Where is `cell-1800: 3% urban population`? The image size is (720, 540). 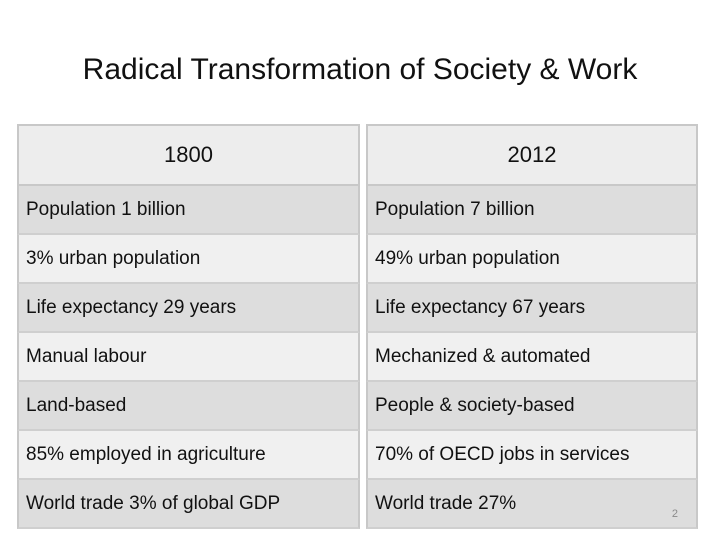 cell-1800: 3% urban population is located at coordinates (188, 259).